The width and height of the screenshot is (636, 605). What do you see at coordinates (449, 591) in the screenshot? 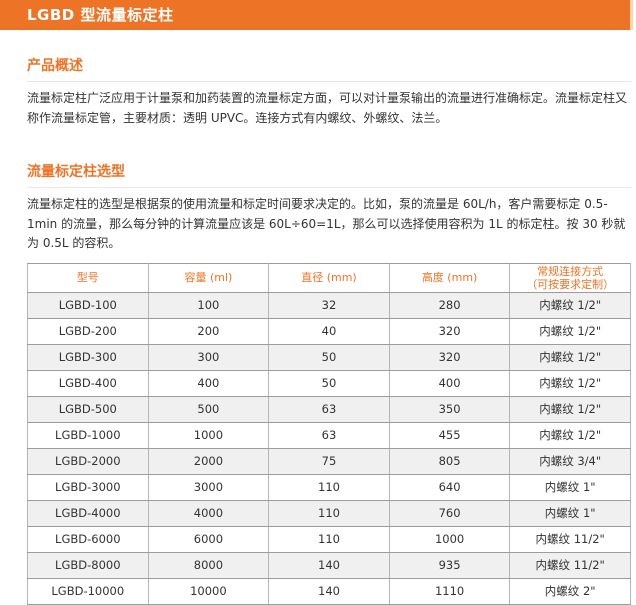
I see `cell-height: 1110` at bounding box center [449, 591].